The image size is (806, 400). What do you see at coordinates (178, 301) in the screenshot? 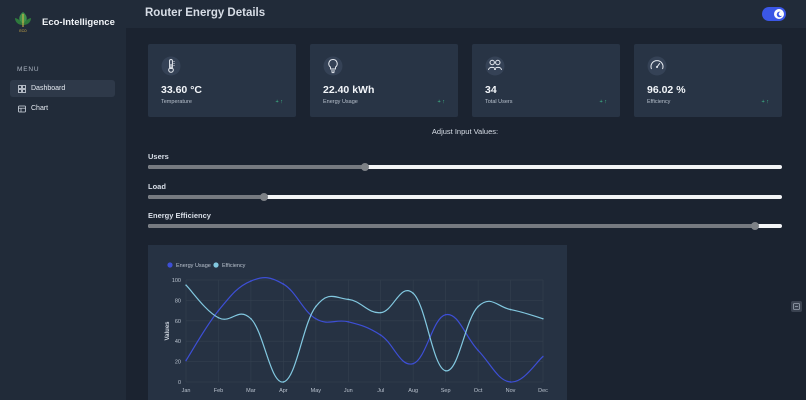
I see `y-tick-label: 80` at bounding box center [178, 301].